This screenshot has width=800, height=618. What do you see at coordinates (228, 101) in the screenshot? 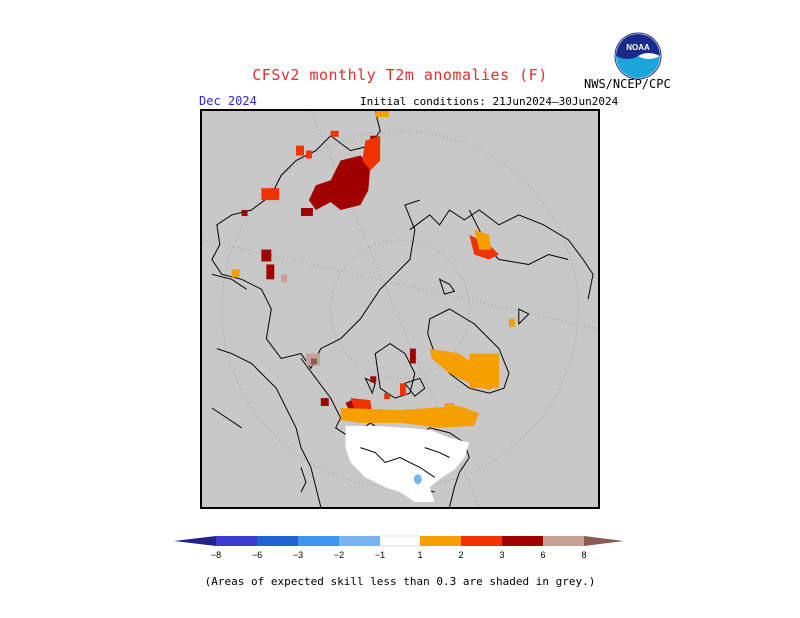
I see `target-month-label: Dec 2024` at bounding box center [228, 101].